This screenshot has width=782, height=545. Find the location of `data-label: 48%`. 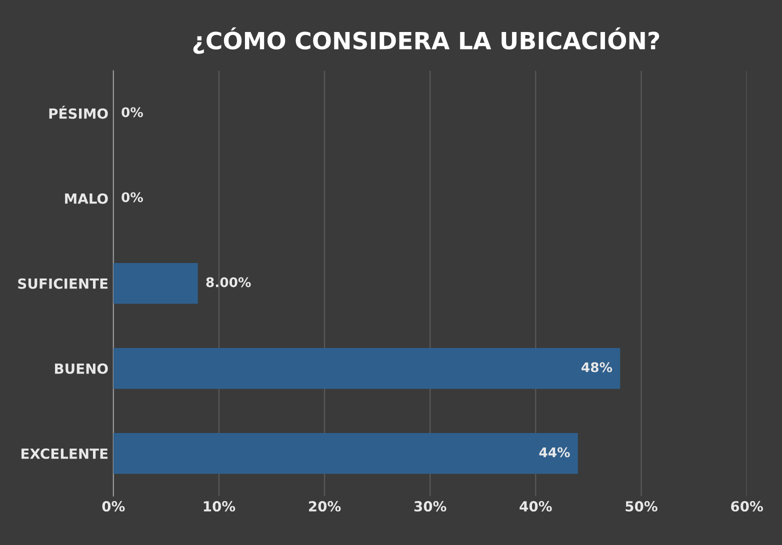

data-label: 48% is located at coordinates (597, 367).